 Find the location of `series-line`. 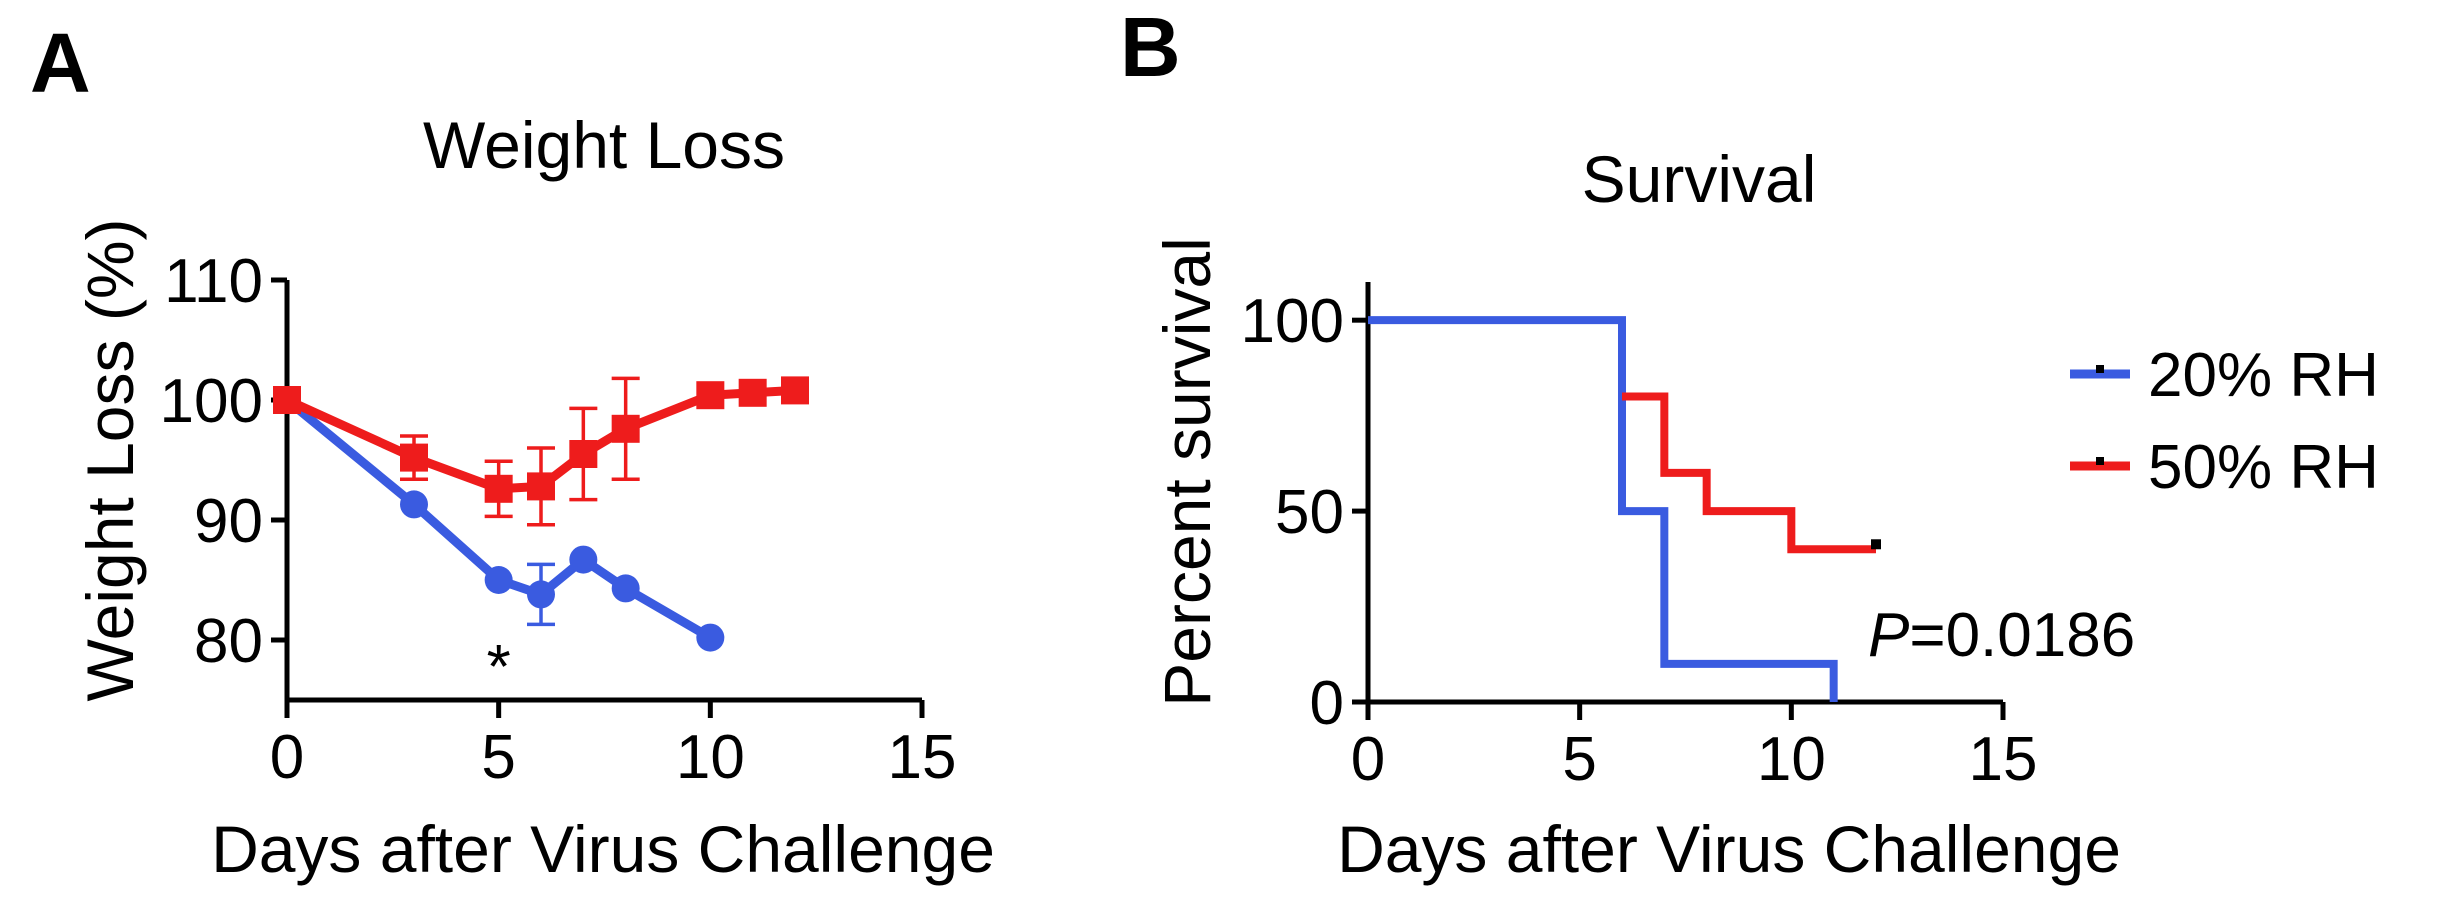

series-line is located at coordinates (498, 519).